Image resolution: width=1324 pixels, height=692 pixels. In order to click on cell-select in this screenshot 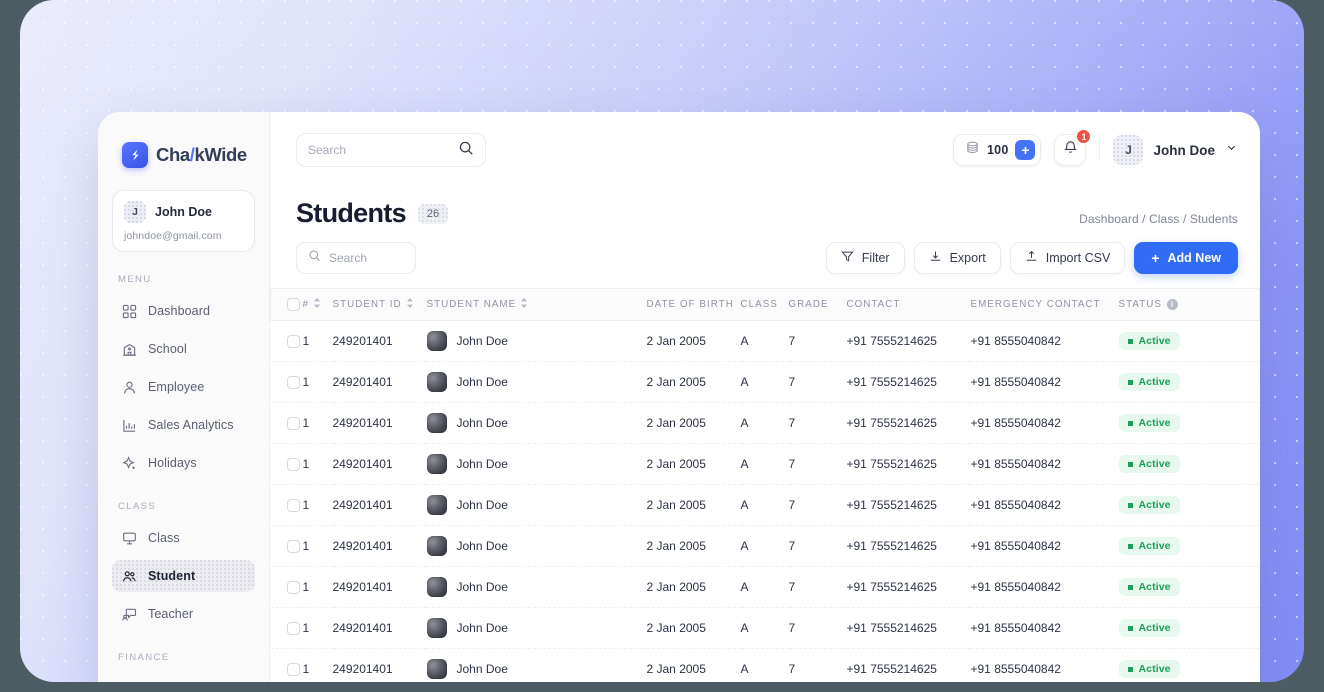, I will do `click(286, 464)`.